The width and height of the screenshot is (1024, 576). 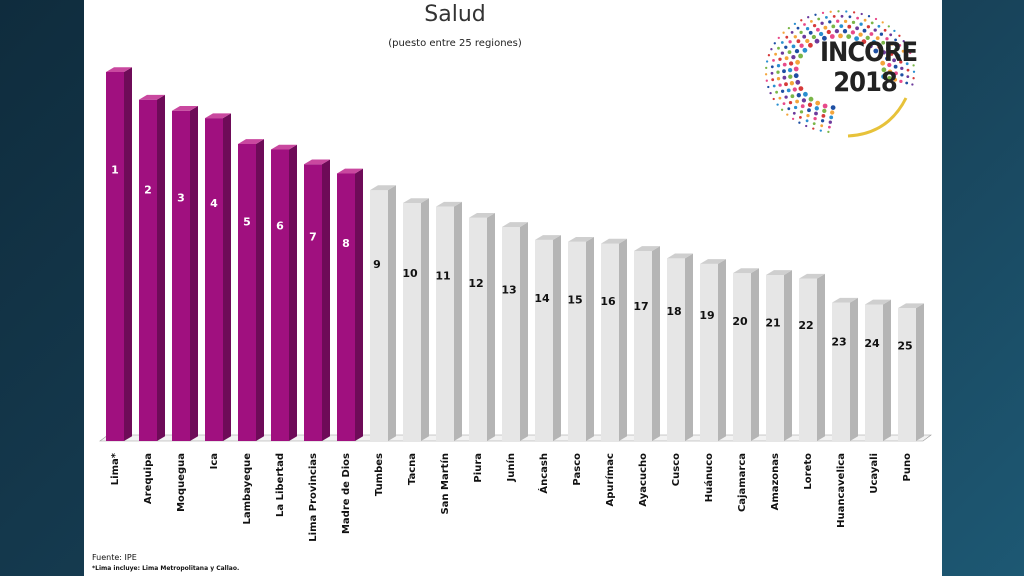 What do you see at coordinates (379, 474) in the screenshot?
I see `category-label: Tumbes` at bounding box center [379, 474].